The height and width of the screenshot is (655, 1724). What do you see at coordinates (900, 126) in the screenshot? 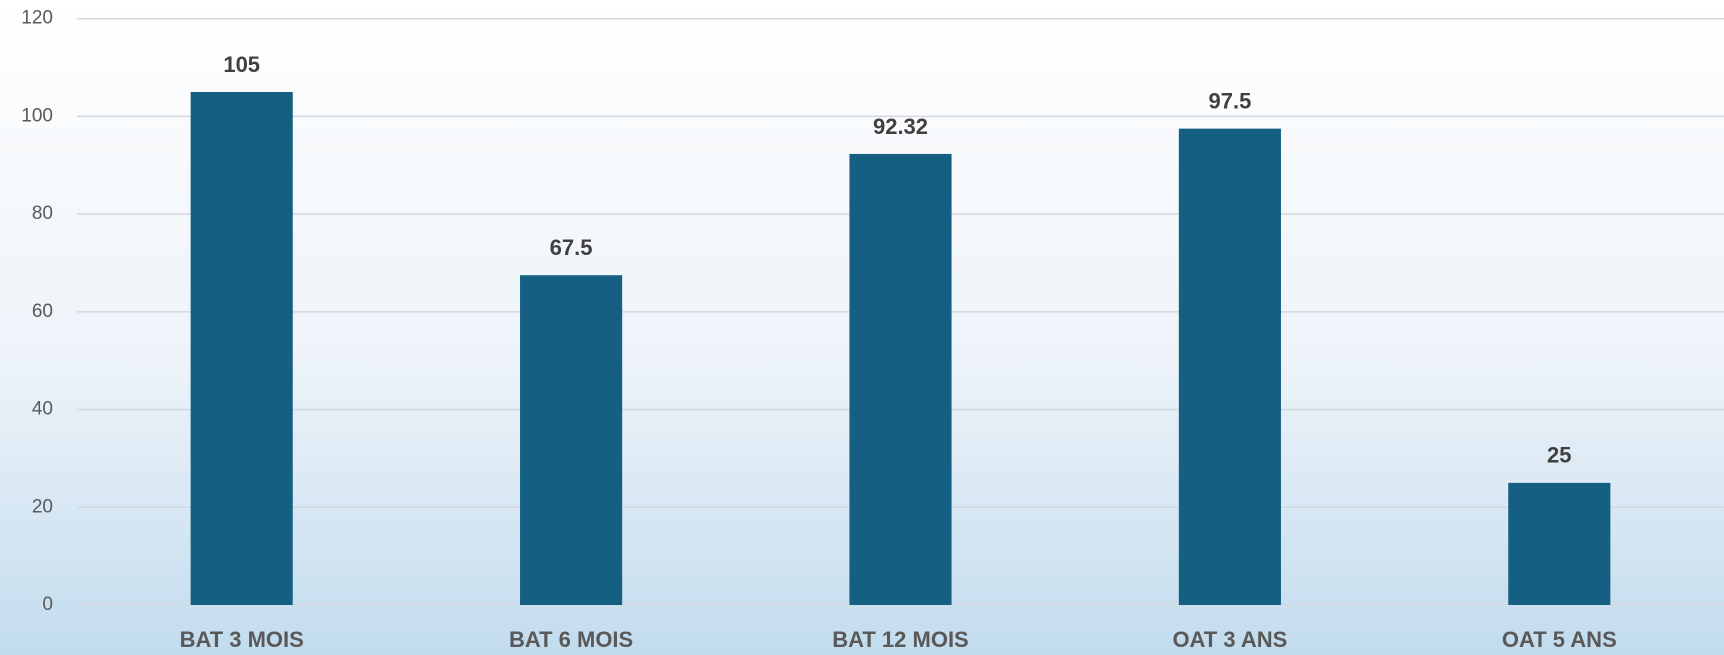
I see `data-label: 92.32` at bounding box center [900, 126].